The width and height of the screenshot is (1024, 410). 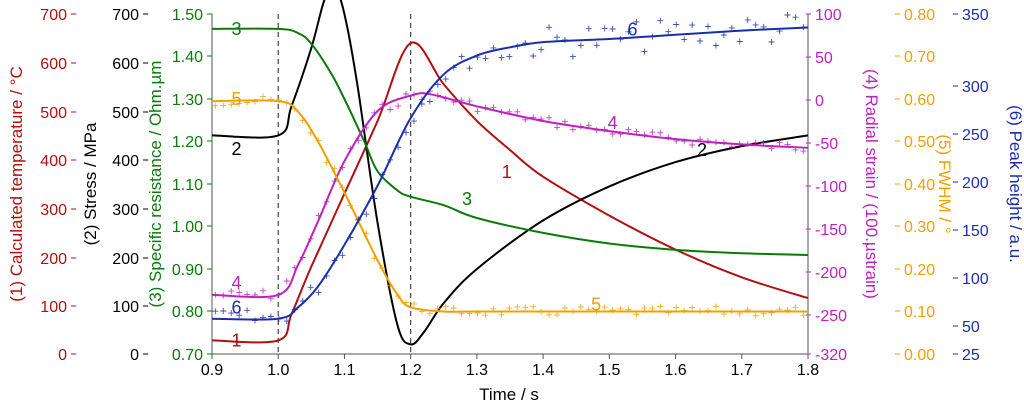 I want to click on y-tick-label-fwhm: 0.00, so click(x=919, y=355).